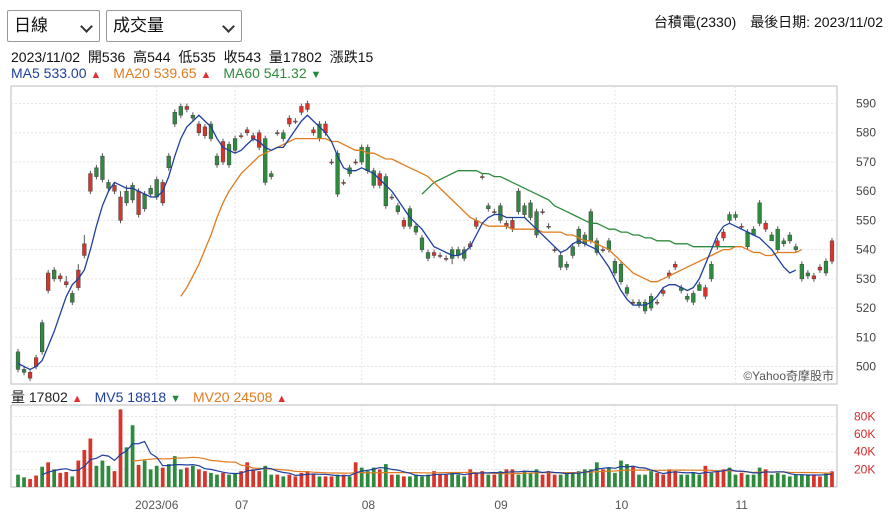 This screenshot has height=524, width=893. Describe the element at coordinates (295, 57) in the screenshot. I see `ohlc-volume: 量17802` at that location.